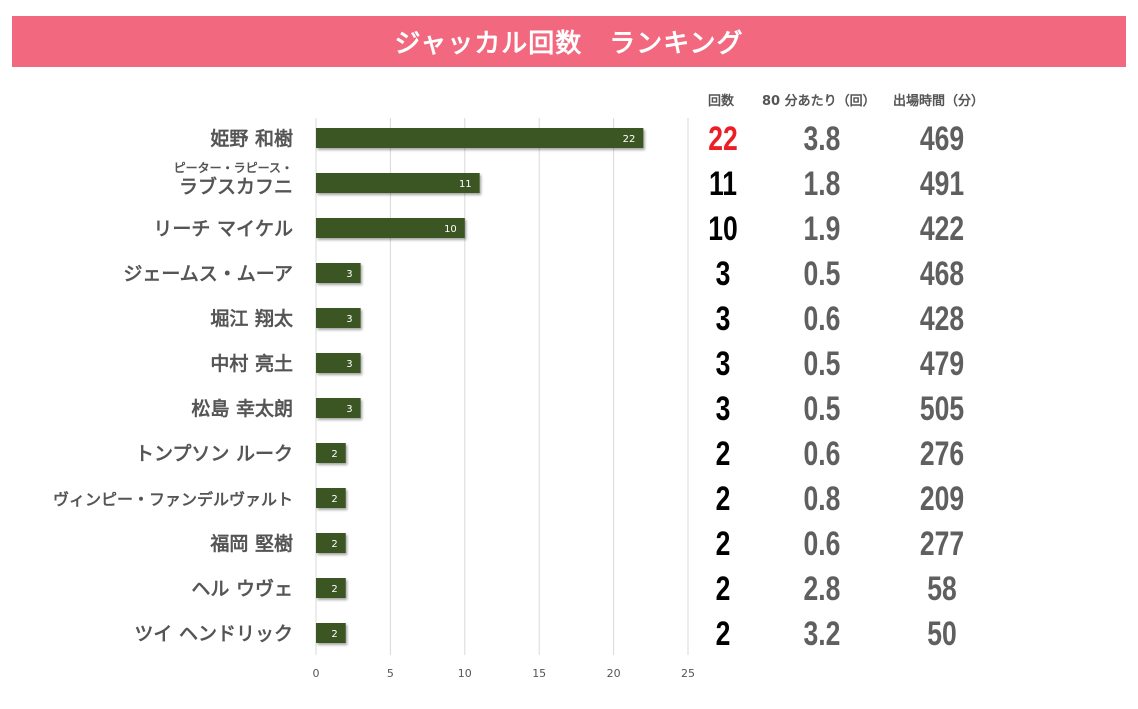 This screenshot has height=709, width=1138. What do you see at coordinates (208, 274) in the screenshot?
I see `category-label: ジェームス・ムーア` at bounding box center [208, 274].